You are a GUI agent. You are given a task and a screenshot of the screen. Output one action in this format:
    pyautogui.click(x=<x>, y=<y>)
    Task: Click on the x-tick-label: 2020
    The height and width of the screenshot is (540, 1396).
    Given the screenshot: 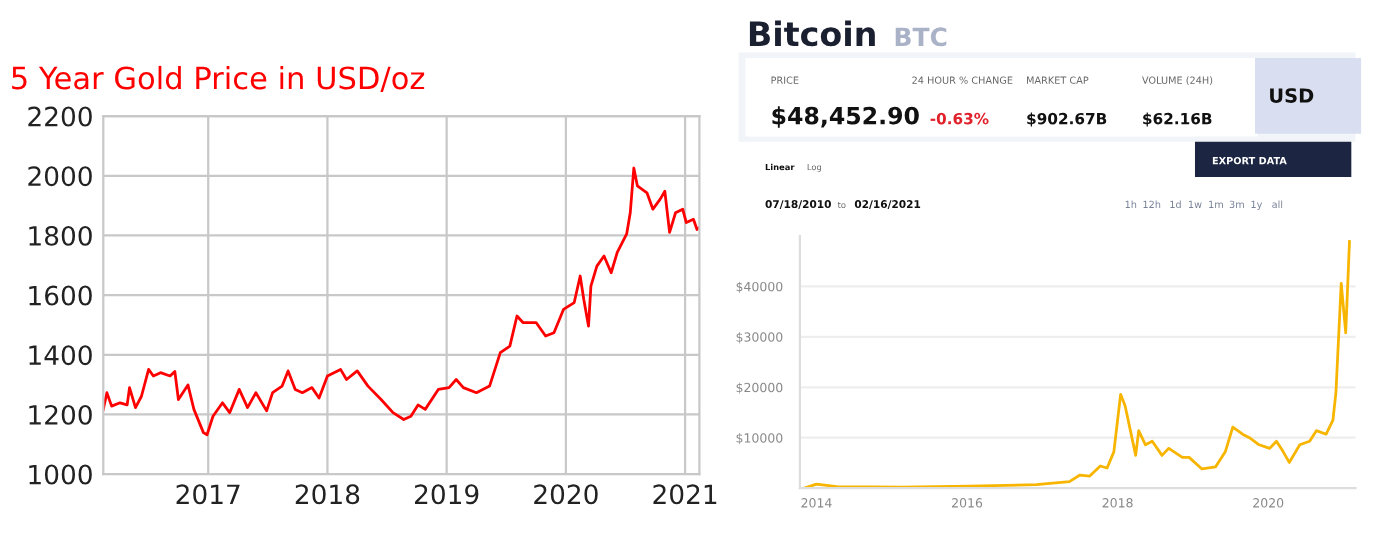 What is the action you would take?
    pyautogui.click(x=566, y=494)
    